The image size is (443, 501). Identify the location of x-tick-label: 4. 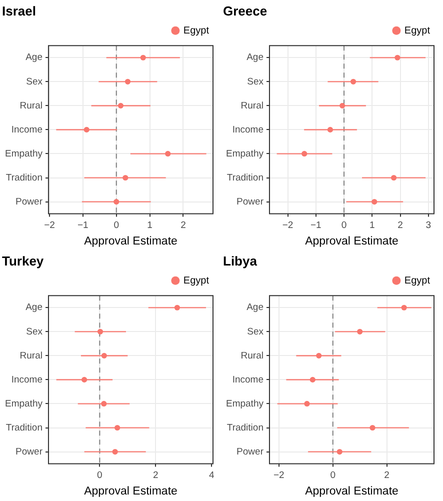
(211, 476).